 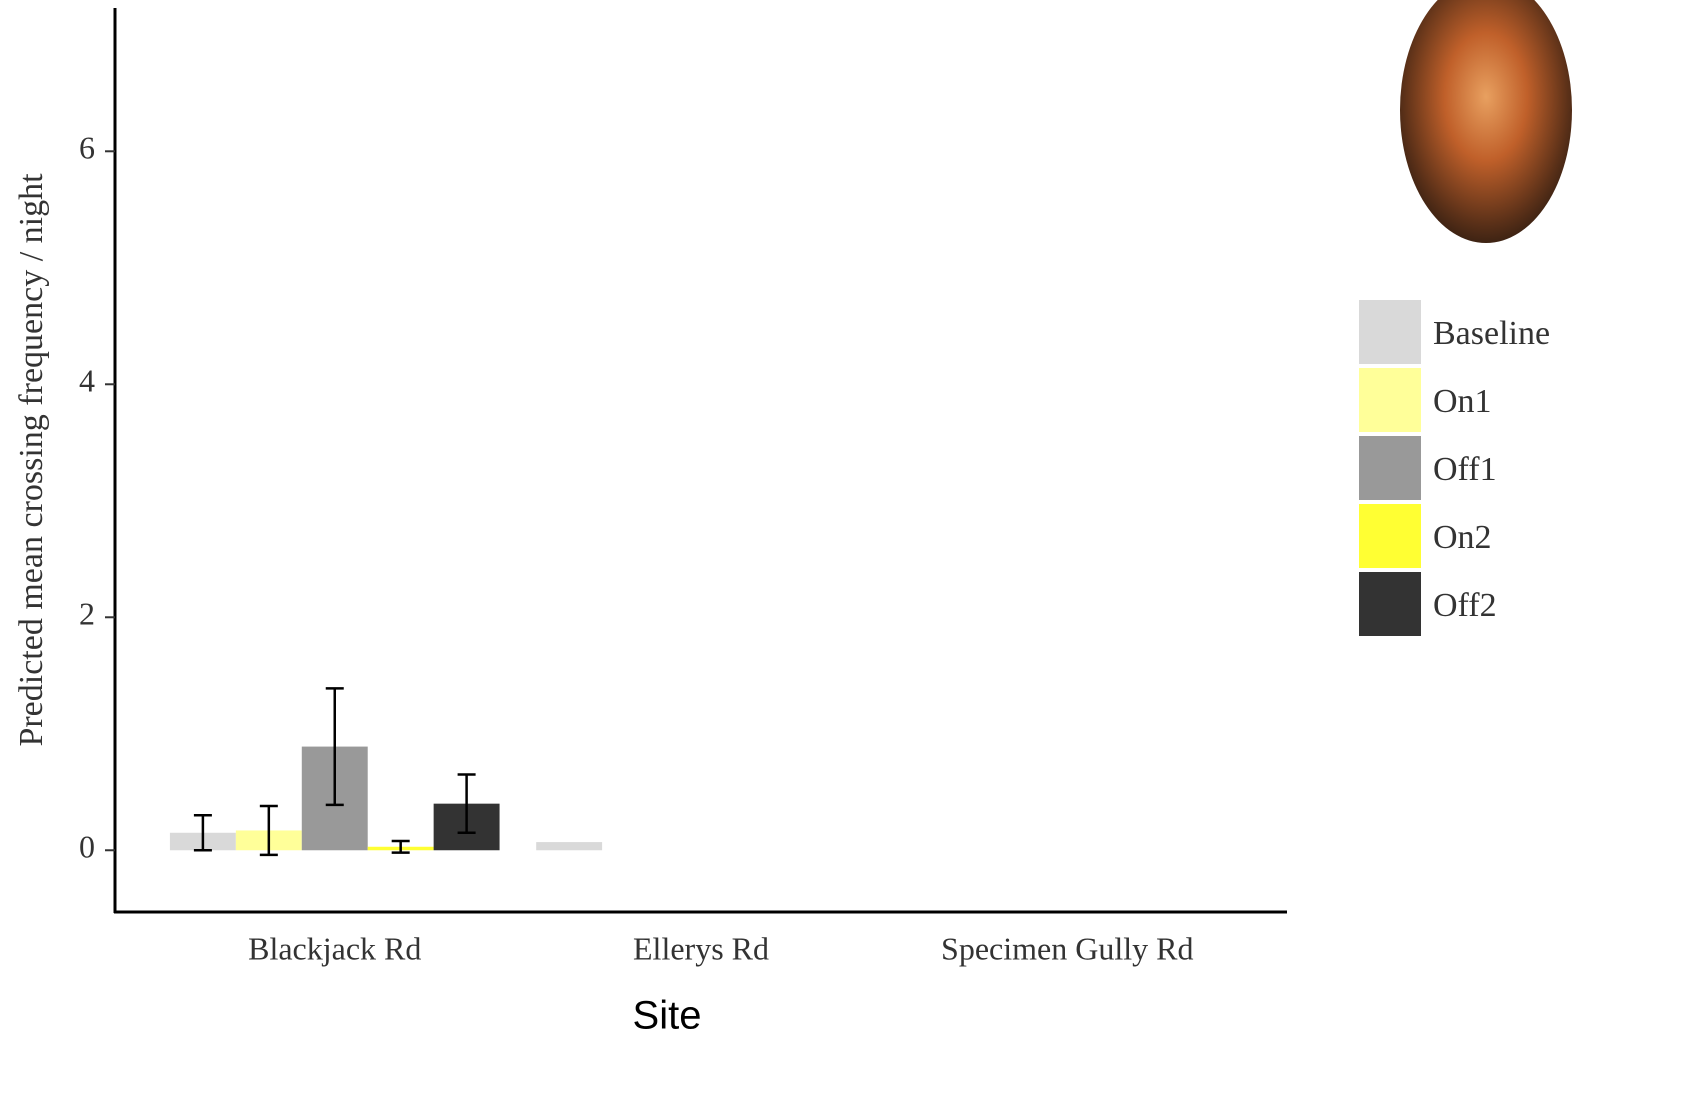 What do you see at coordinates (1067, 948) in the screenshot?
I see `x-tick-label: Specimen Gully Rd` at bounding box center [1067, 948].